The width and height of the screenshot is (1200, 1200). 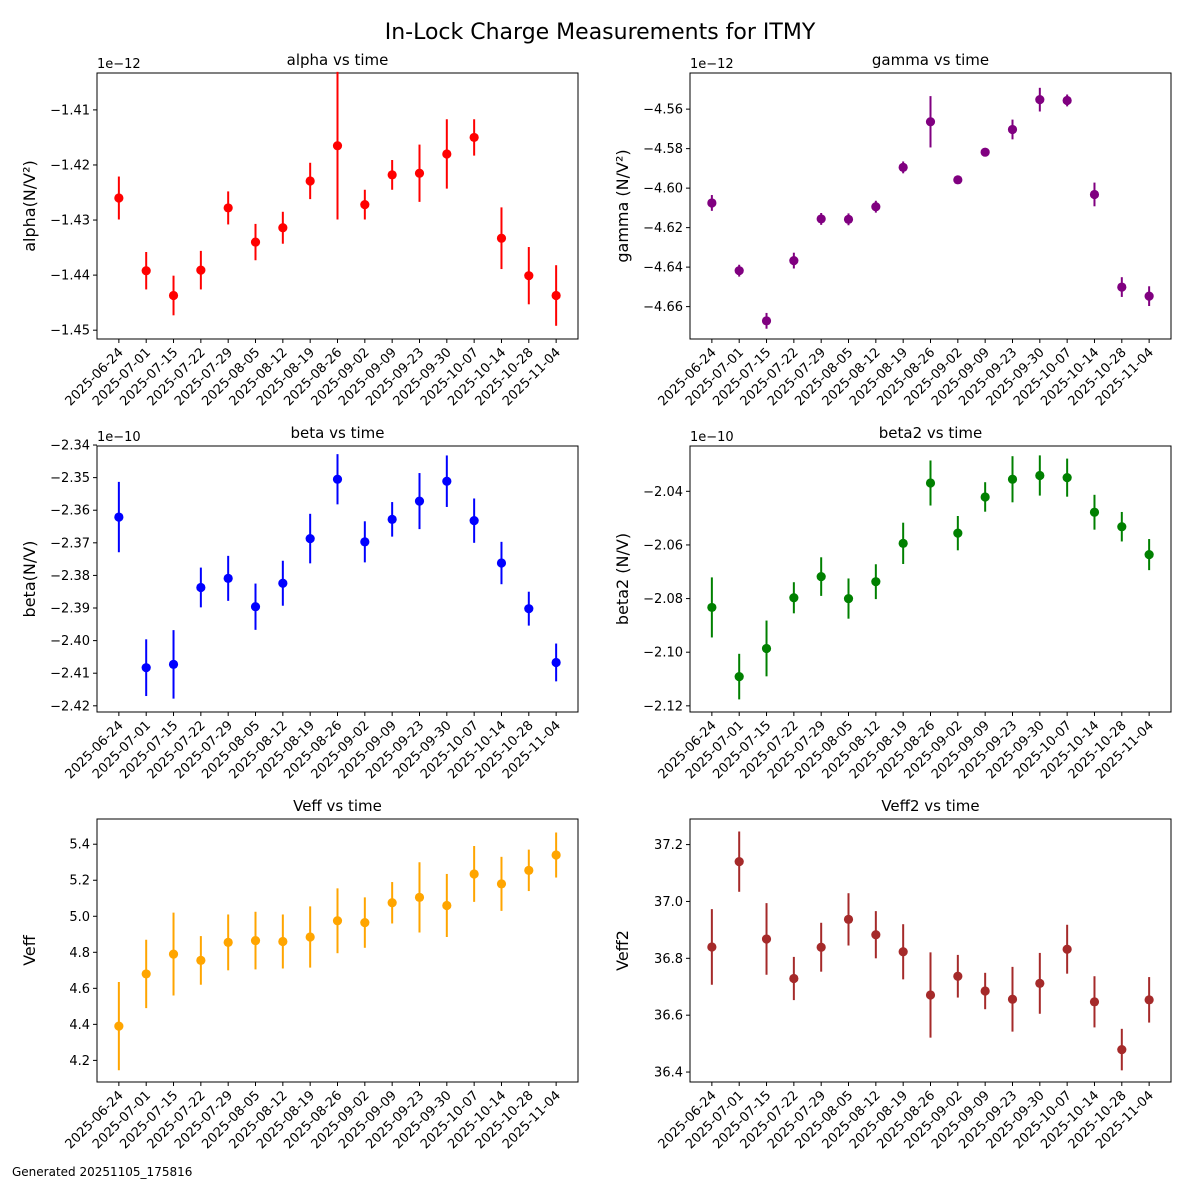 I want to click on axes-frame, so click(x=930, y=950).